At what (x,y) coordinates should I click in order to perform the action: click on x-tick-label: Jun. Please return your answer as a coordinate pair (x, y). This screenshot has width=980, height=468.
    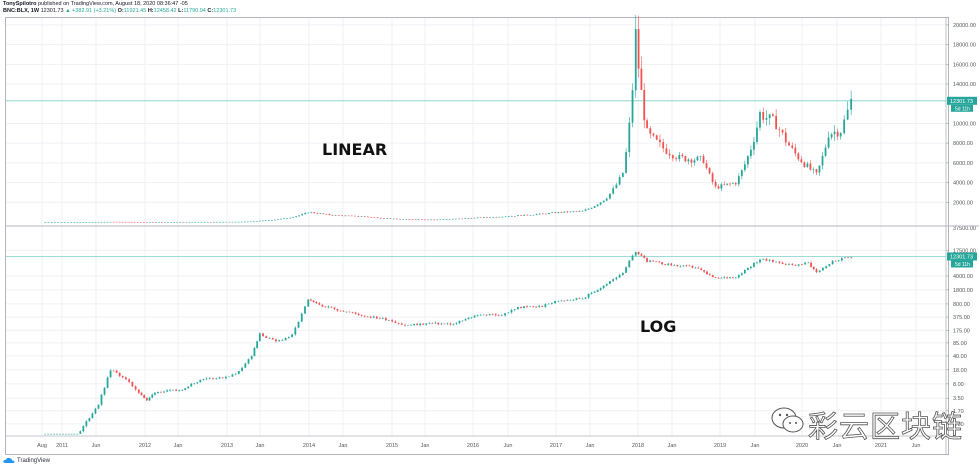
    Looking at the image, I should click on (96, 446).